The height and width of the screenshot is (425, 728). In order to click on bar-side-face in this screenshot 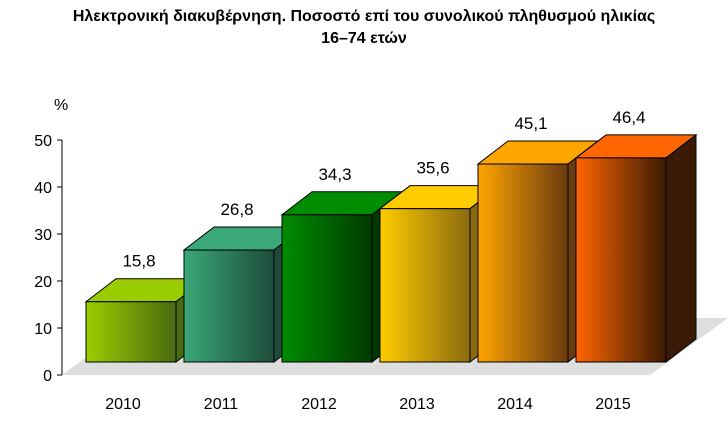, I will do `click(681, 248)`.